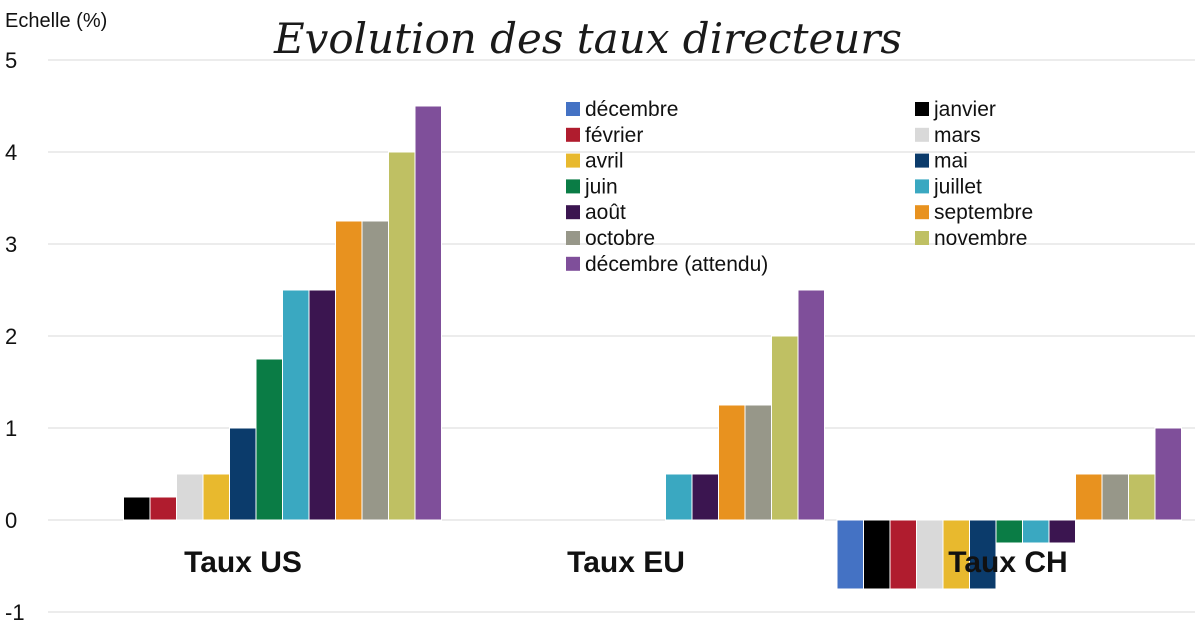  Describe the element at coordinates (626, 562) in the screenshot. I see `category-label: Taux EU` at that location.